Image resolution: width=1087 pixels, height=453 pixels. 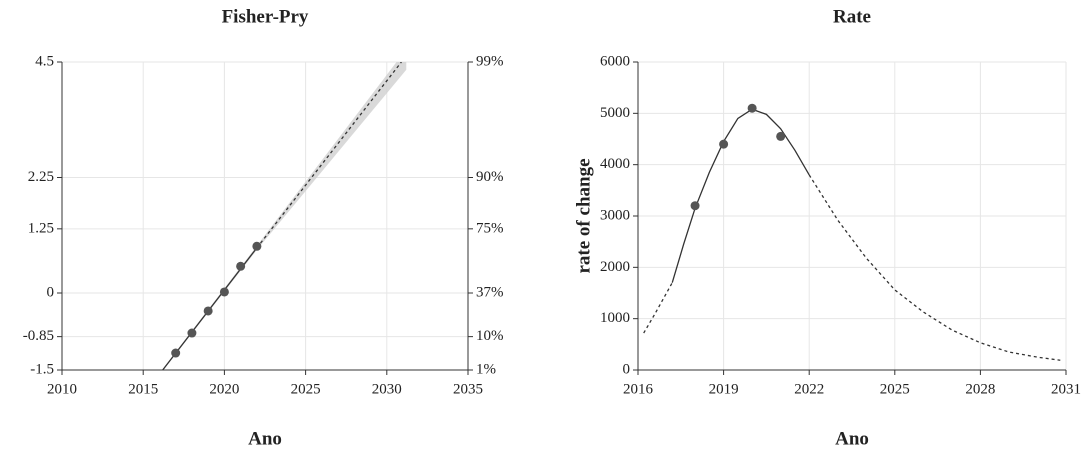 I want to click on x-tick-label: 2022, so click(x=809, y=389).